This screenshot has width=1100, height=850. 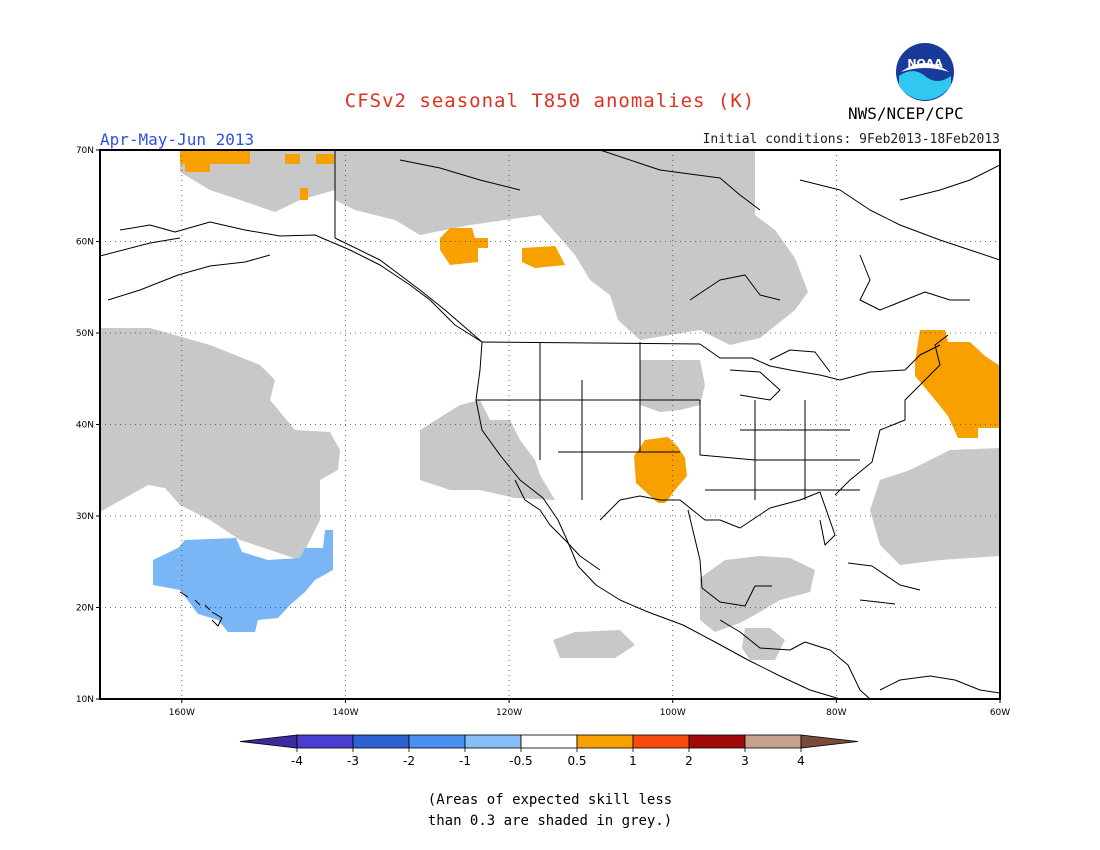 What do you see at coordinates (353, 761) in the screenshot?
I see `colorbar-label: -3` at bounding box center [353, 761].